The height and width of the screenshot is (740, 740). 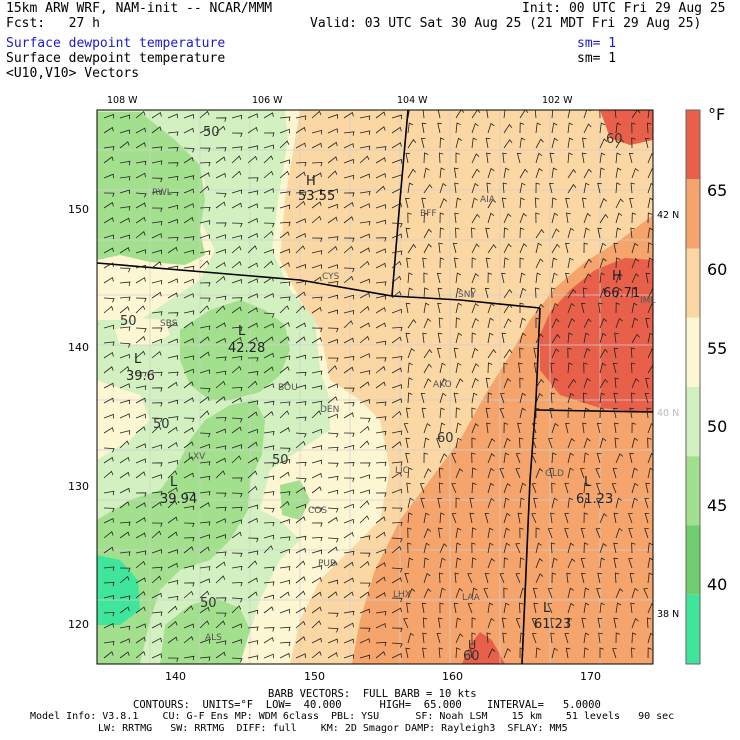 What do you see at coordinates (668, 614) in the screenshot?
I see `right-lat-label: 38 N` at bounding box center [668, 614].